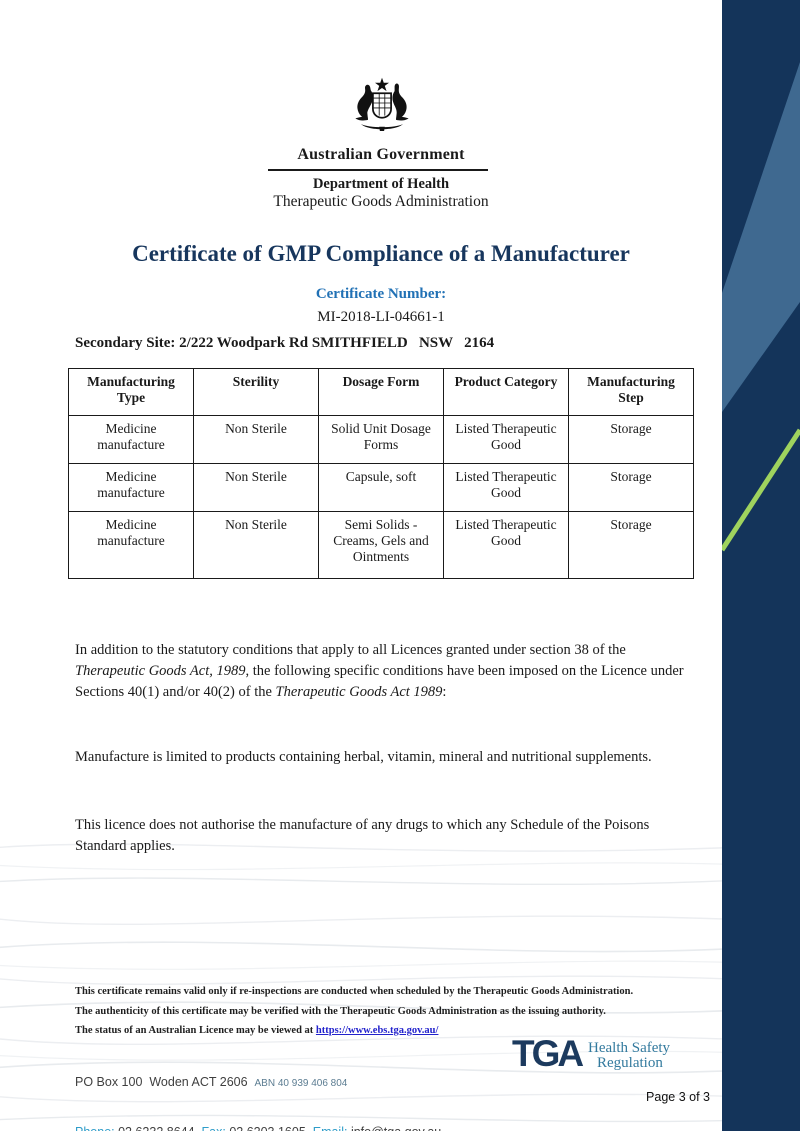  I want to click on intro-text: :, so click(444, 692).